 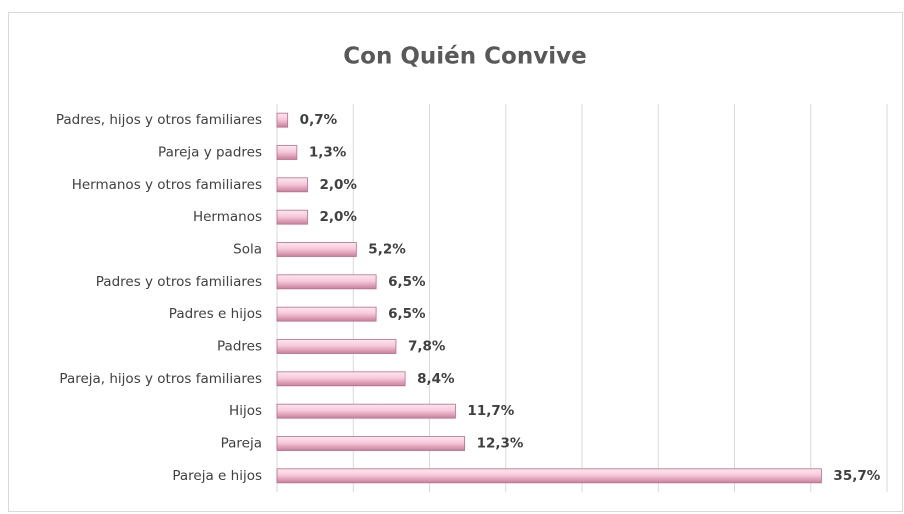 I want to click on y-tick-label: Sola, so click(x=247, y=250).